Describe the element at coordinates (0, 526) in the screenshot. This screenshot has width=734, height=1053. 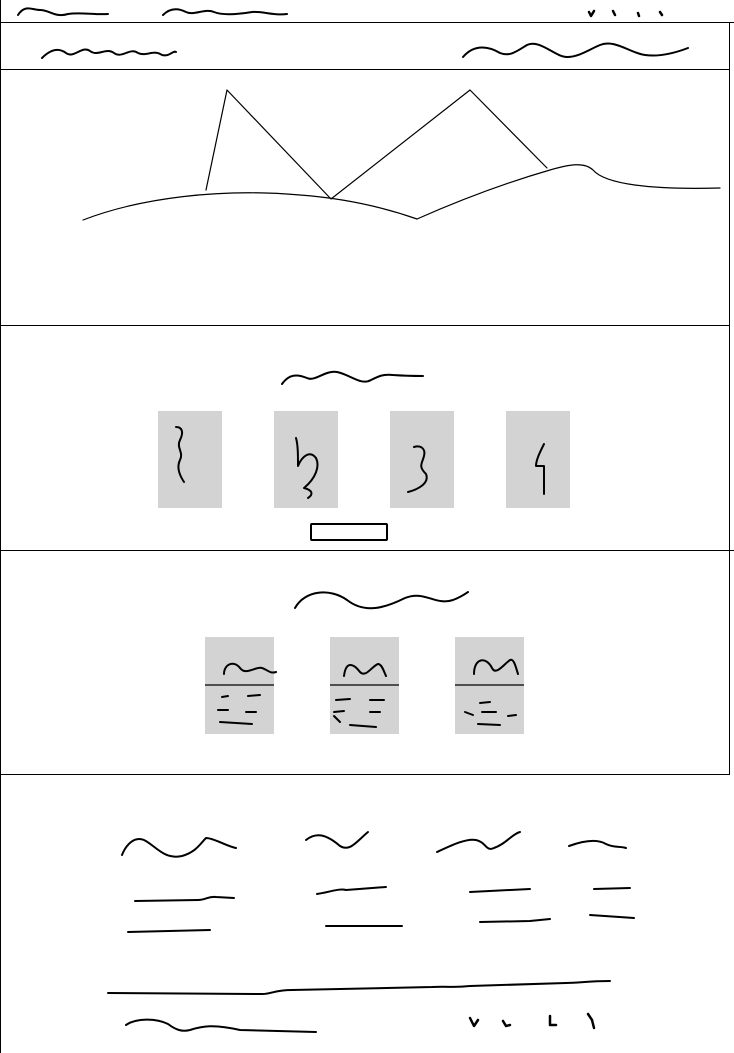
I see `frame-left-edge` at that location.